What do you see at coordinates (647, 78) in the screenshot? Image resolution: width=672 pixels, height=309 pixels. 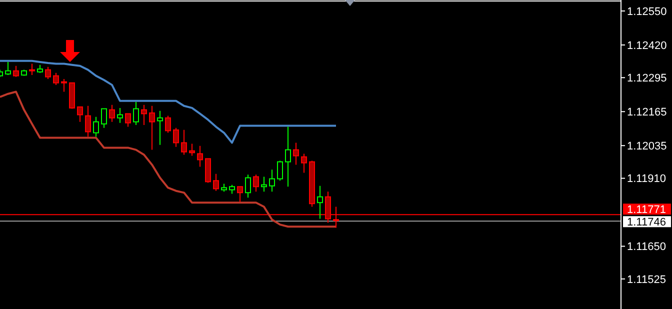 I see `y-tick-label: 1.12295` at bounding box center [647, 78].